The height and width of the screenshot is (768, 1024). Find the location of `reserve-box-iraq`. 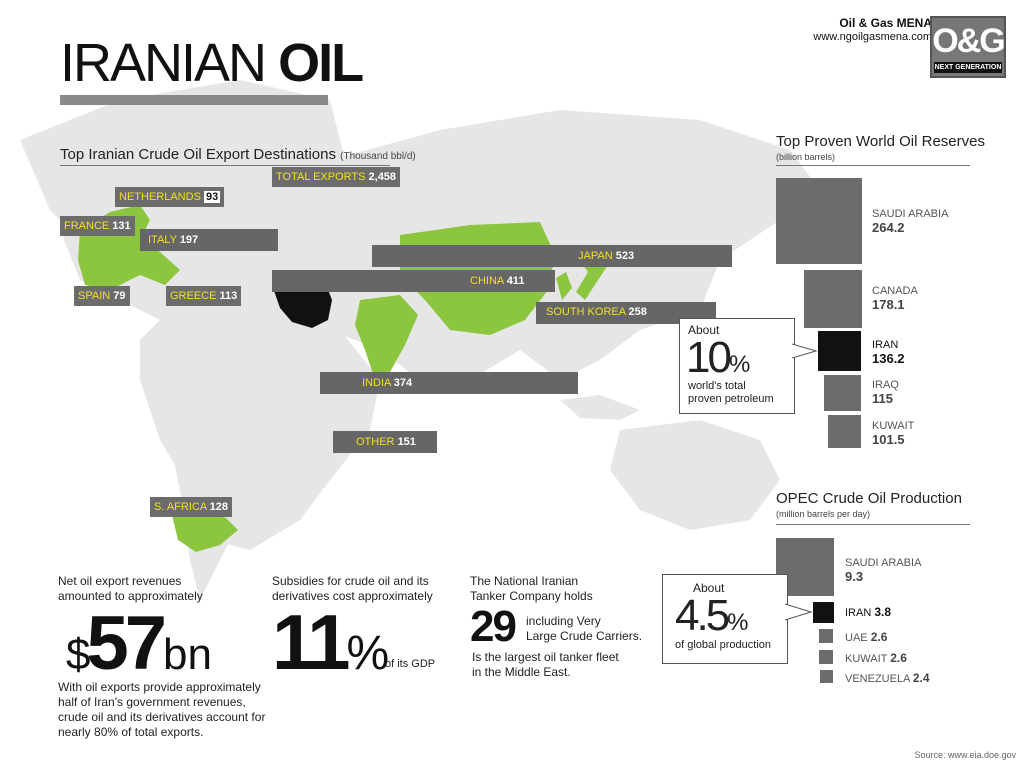

reserve-box-iraq is located at coordinates (842, 393).